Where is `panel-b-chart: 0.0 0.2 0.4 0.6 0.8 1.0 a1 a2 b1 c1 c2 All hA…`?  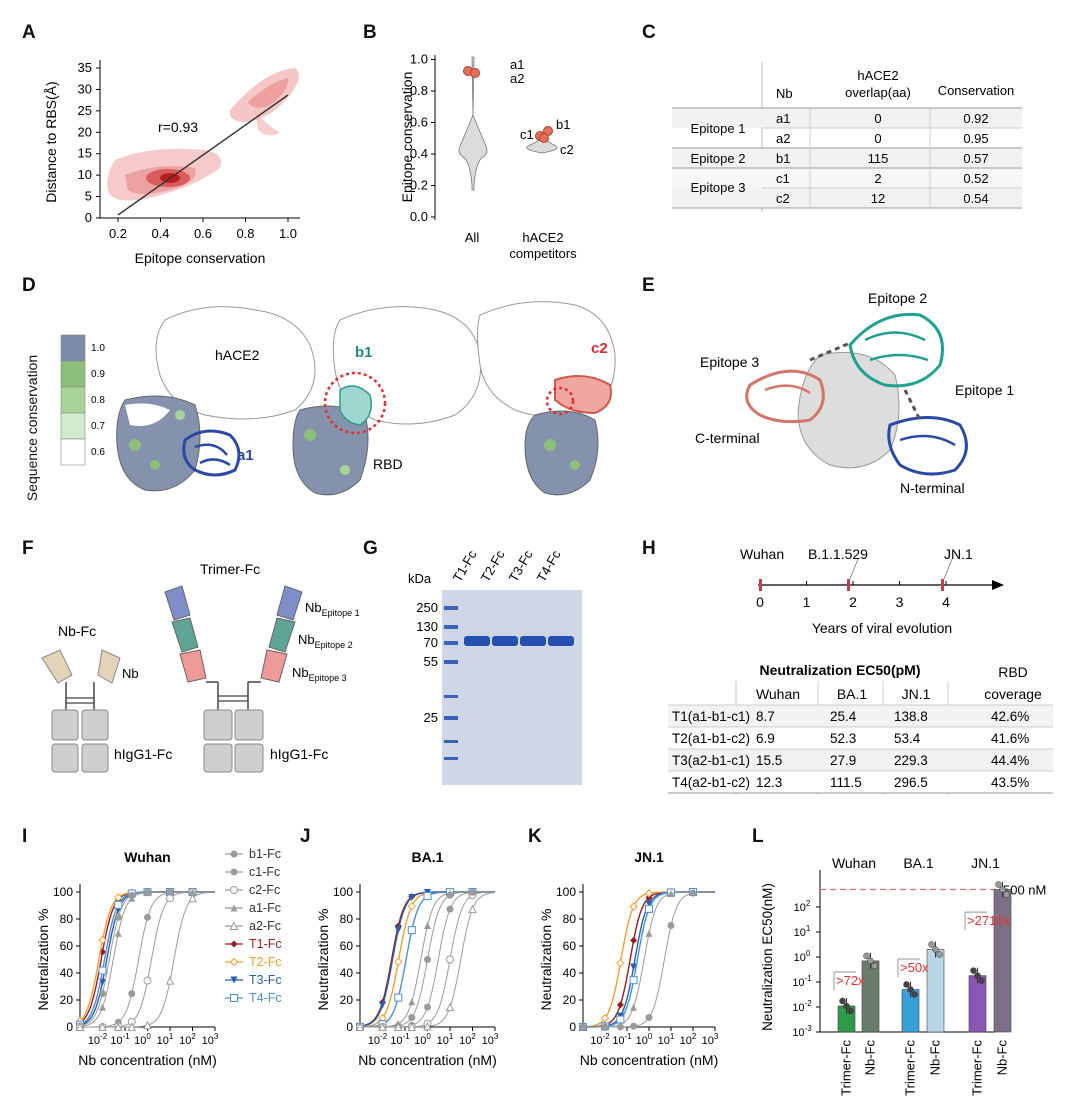 panel-b-chart: 0.0 0.2 0.4 0.6 0.8 1.0 a1 a2 b1 c1 c2 All hA… is located at coordinates (488, 157).